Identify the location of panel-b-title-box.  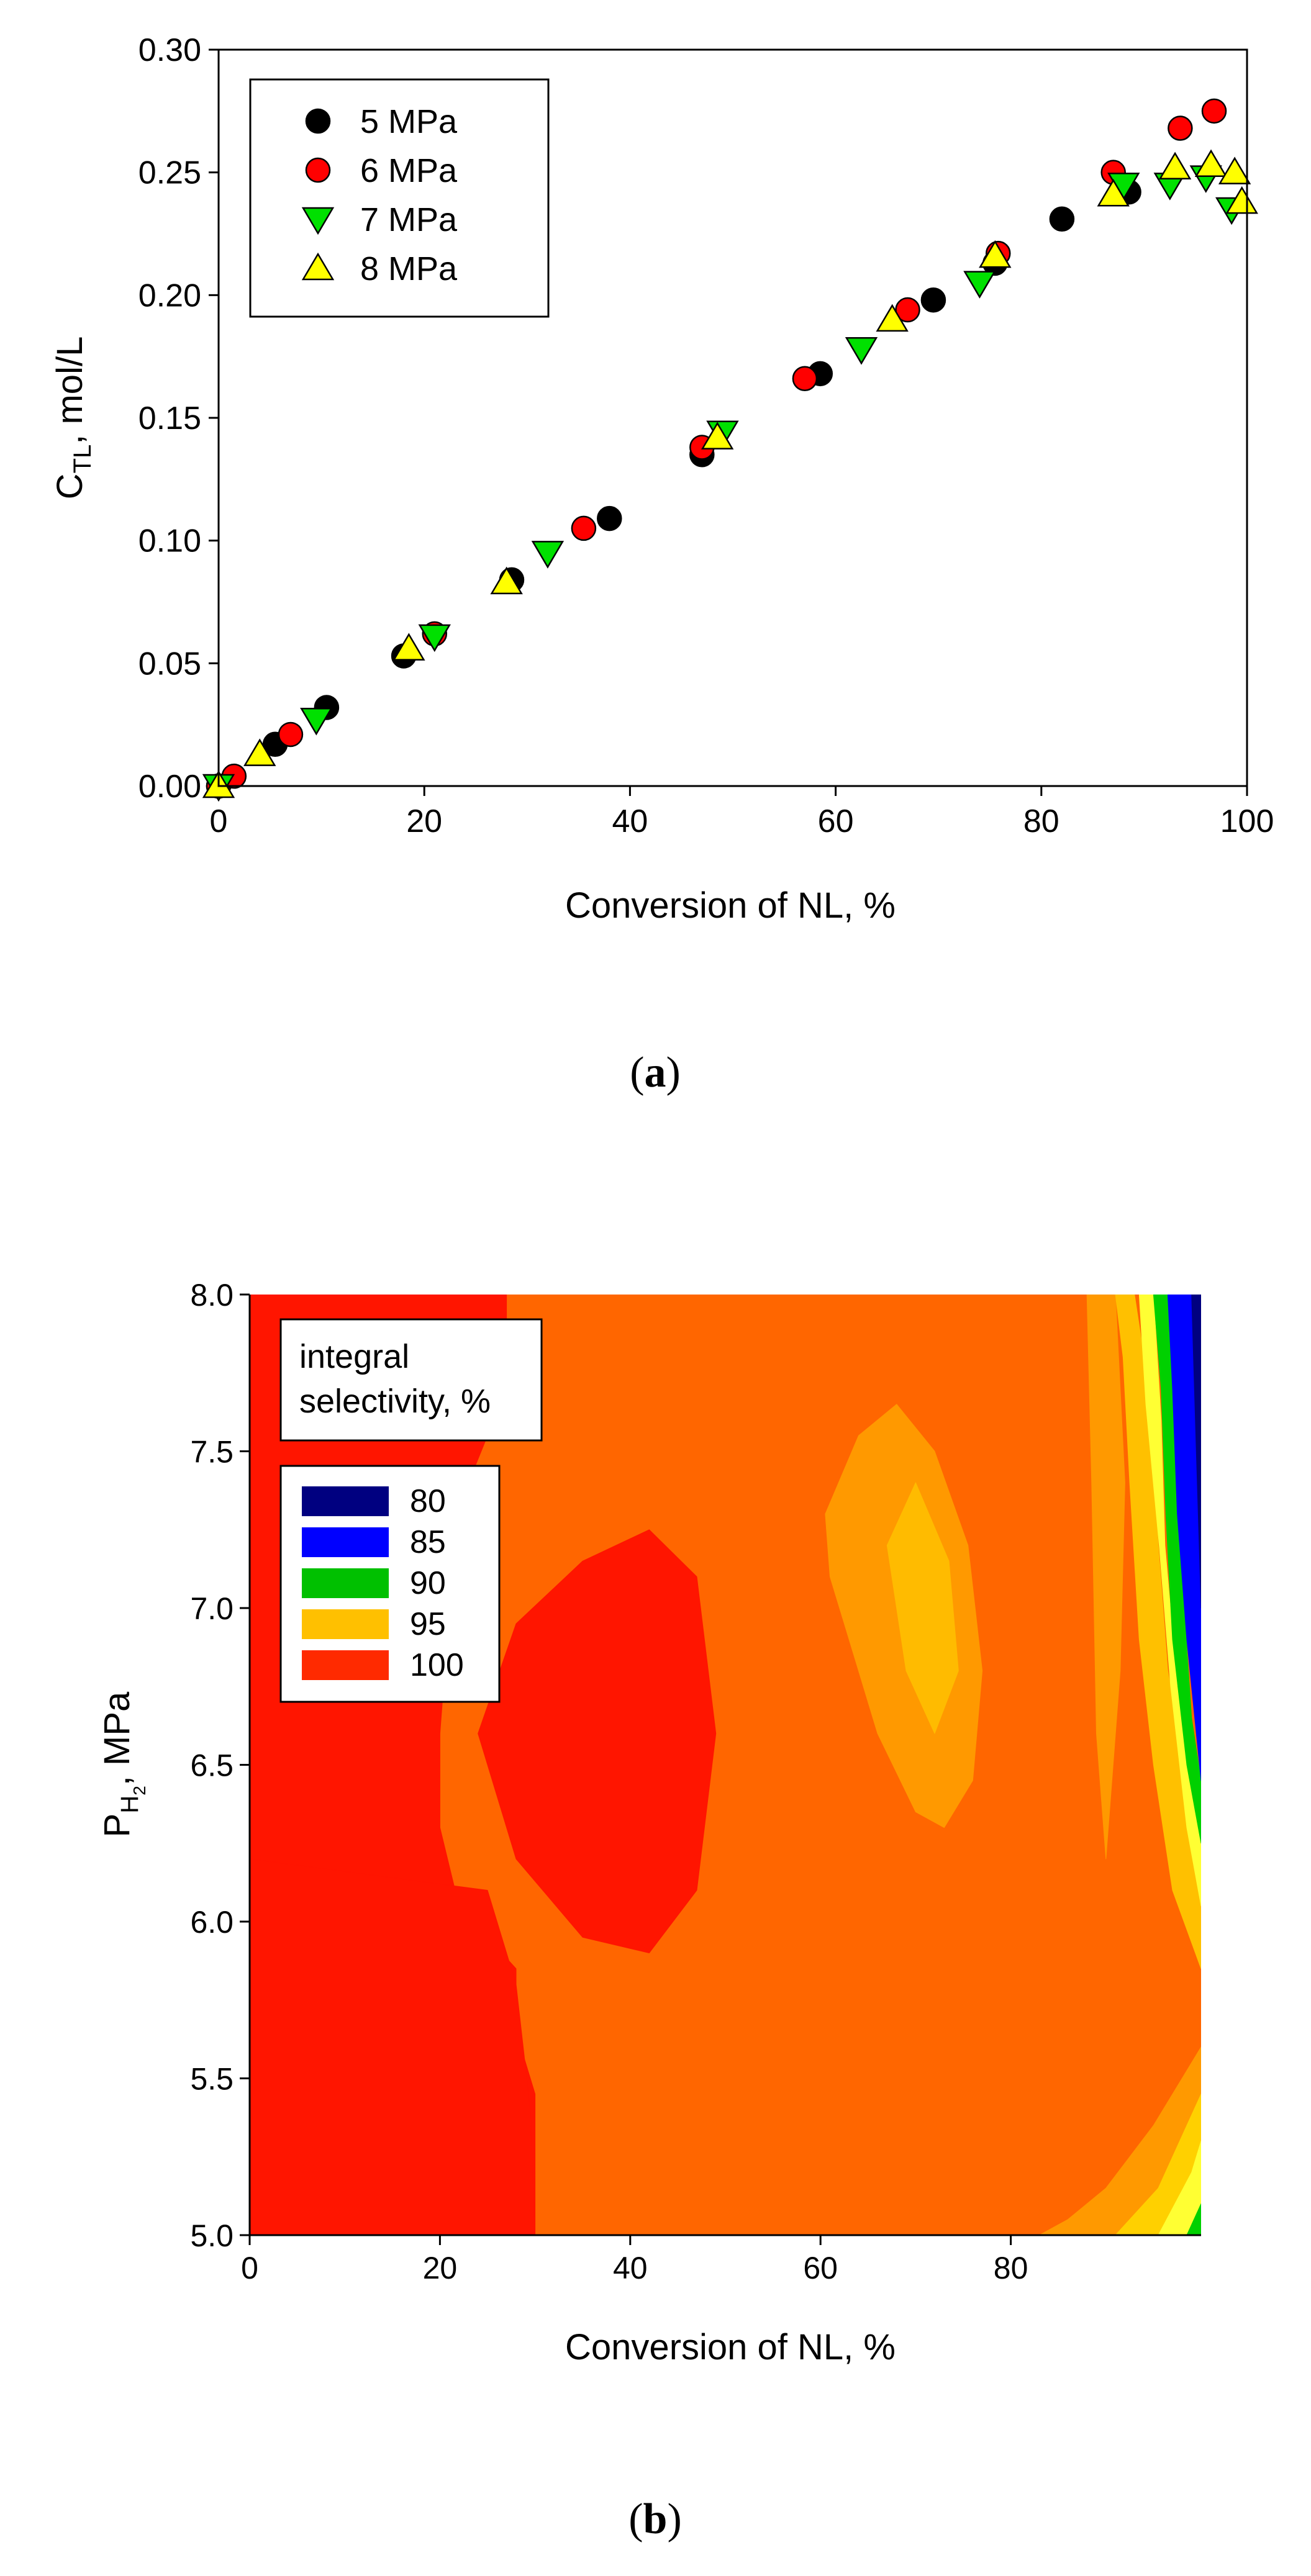
(411, 1380).